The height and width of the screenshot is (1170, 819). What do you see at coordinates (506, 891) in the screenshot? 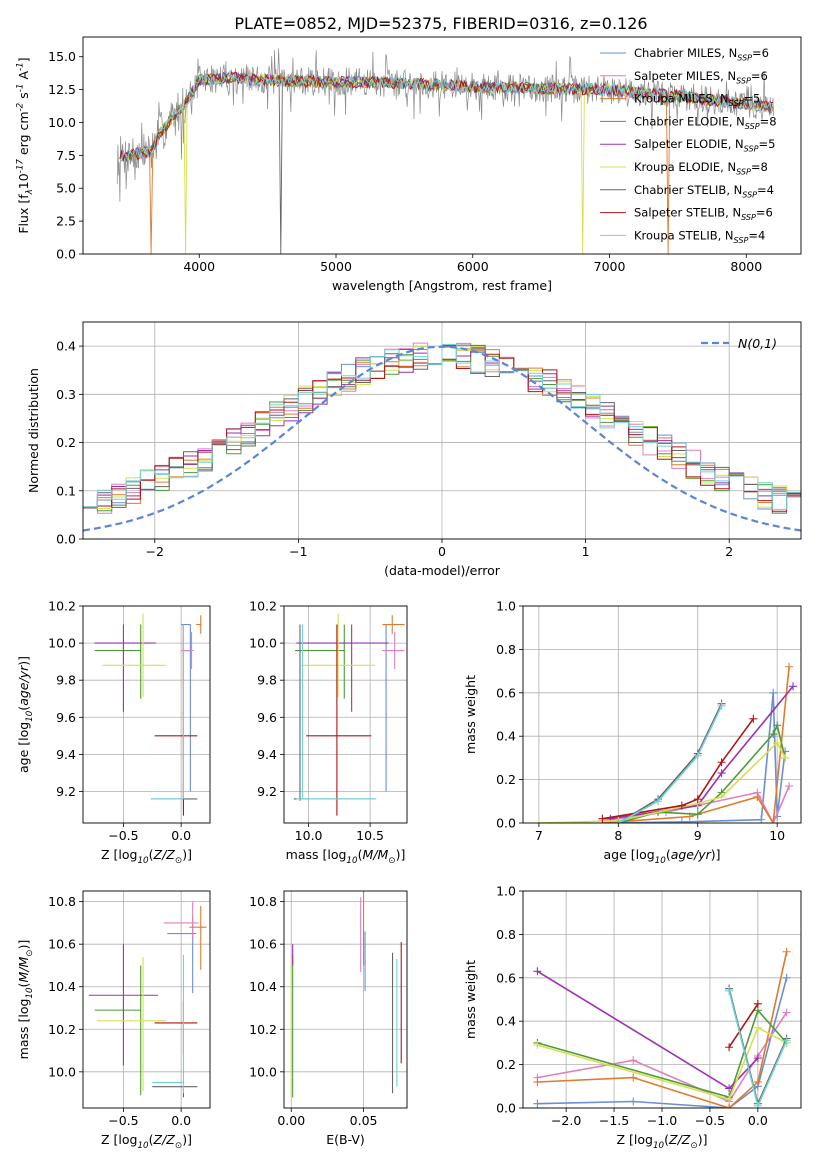
I see `y-tick-label: 1.0` at bounding box center [506, 891].